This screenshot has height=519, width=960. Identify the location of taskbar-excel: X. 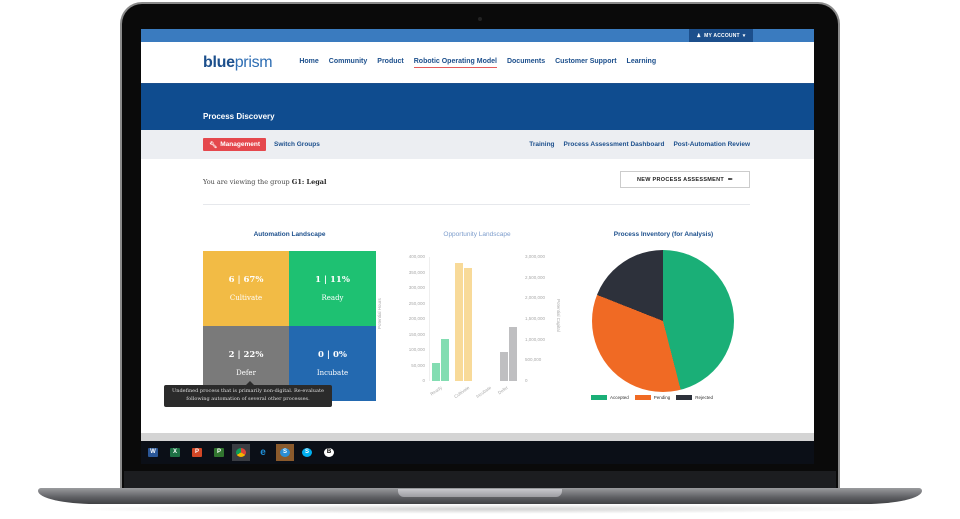
(175, 452).